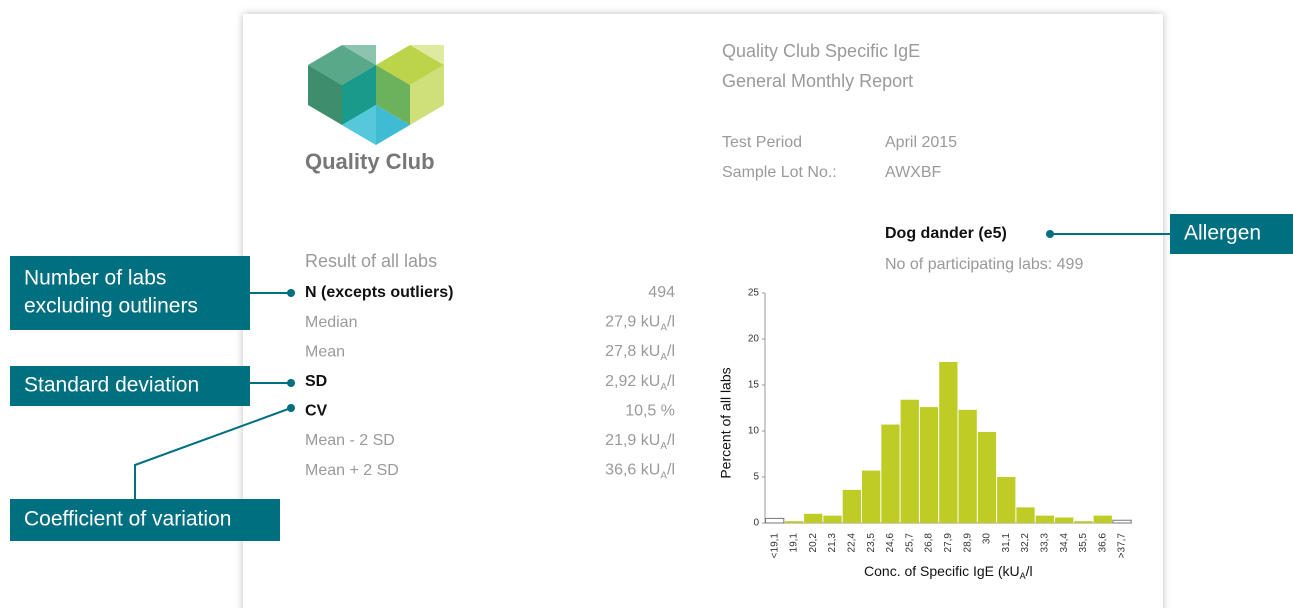 The image size is (1293, 608). I want to click on result-label: SD, so click(316, 381).